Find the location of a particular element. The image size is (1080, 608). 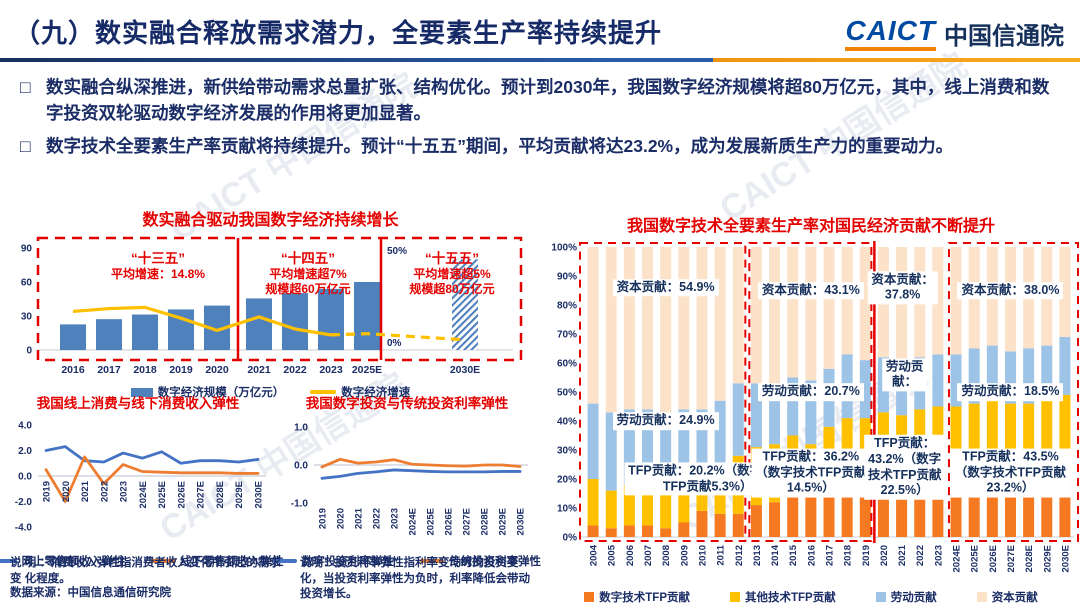

chart-legend: 数字技术TFP贡献 其他技术TFP贡献 劳动贡献 资本贡献 is located at coordinates (811, 597).